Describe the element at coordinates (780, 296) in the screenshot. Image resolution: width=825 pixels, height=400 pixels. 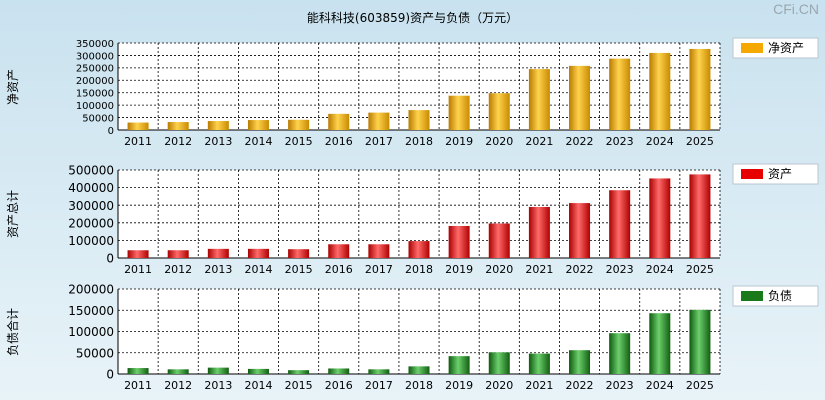
I see `legend-label: 负债` at that location.